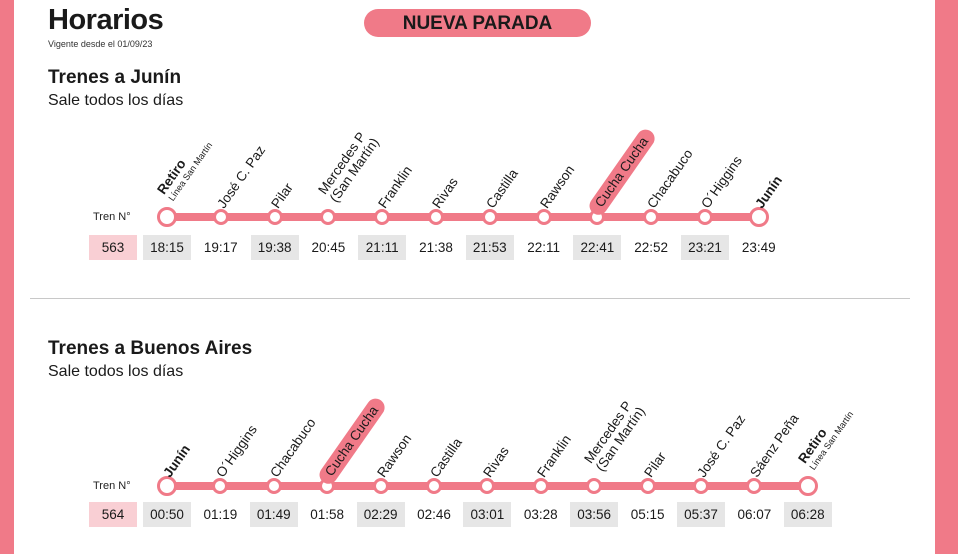  Describe the element at coordinates (116, 100) in the screenshot. I see `section-subtitle-junin: Sale todos los días` at that location.